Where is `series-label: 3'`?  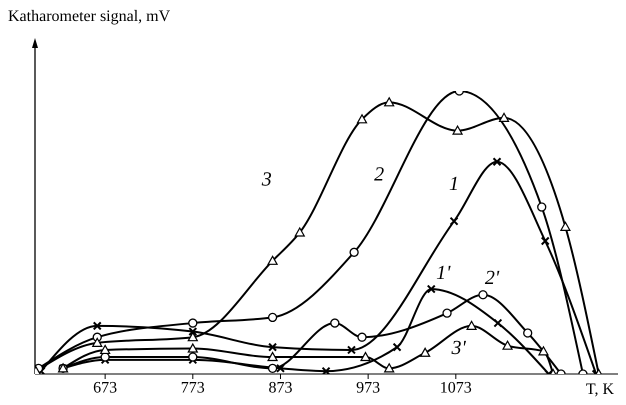 series-label: 3' is located at coordinates (458, 347).